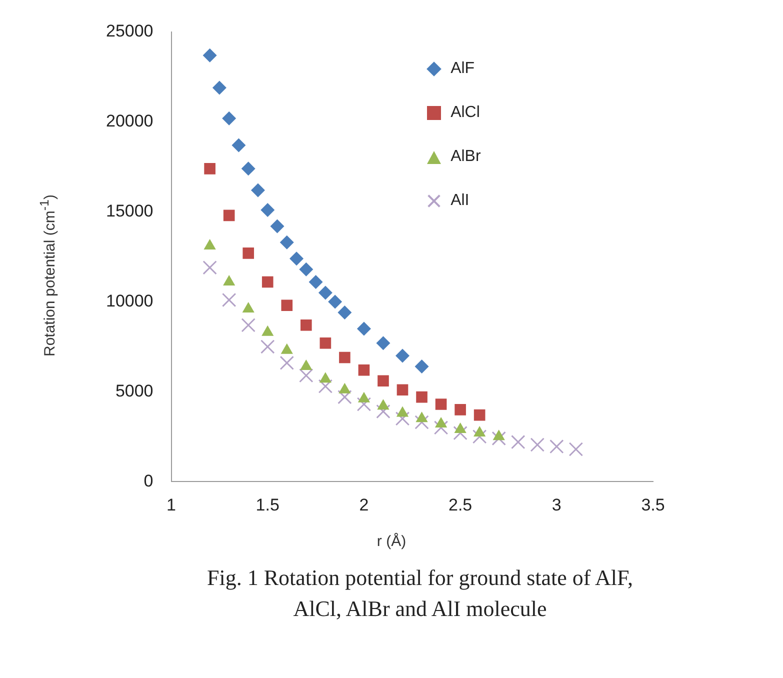 This screenshot has height=678, width=783. I want to click on y-tick-label: 10000, so click(130, 300).